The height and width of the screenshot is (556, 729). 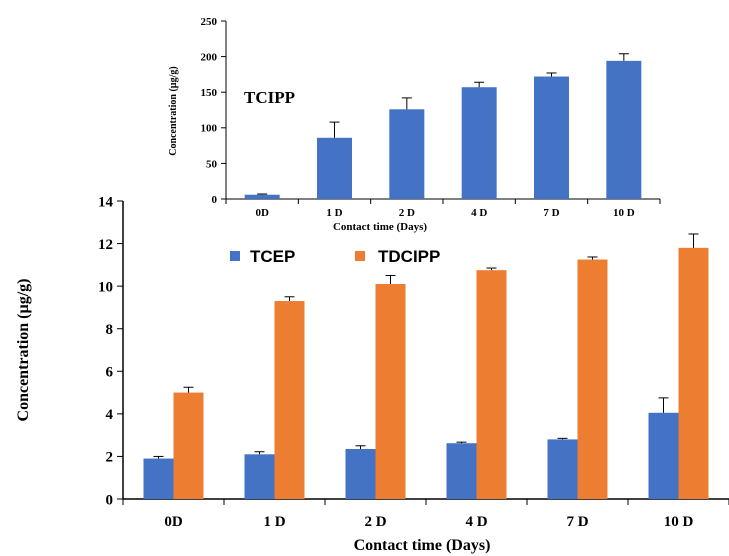 What do you see at coordinates (110, 330) in the screenshot?
I see `main-y-tick-label: 8` at bounding box center [110, 330].